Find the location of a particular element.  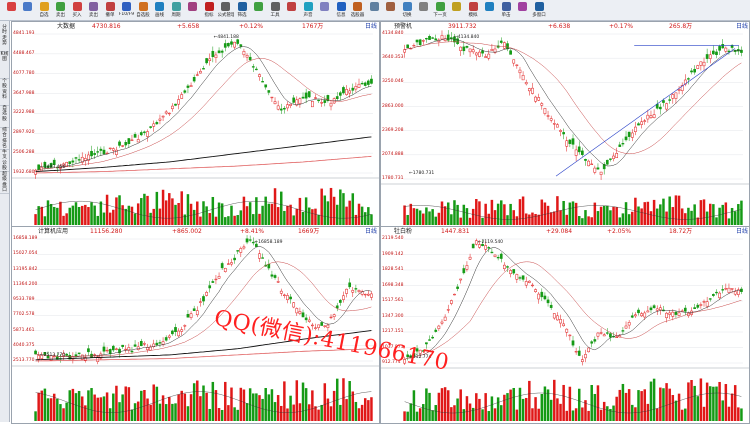

toolbar-button-draw: 画线 is located at coordinates (160, 9).